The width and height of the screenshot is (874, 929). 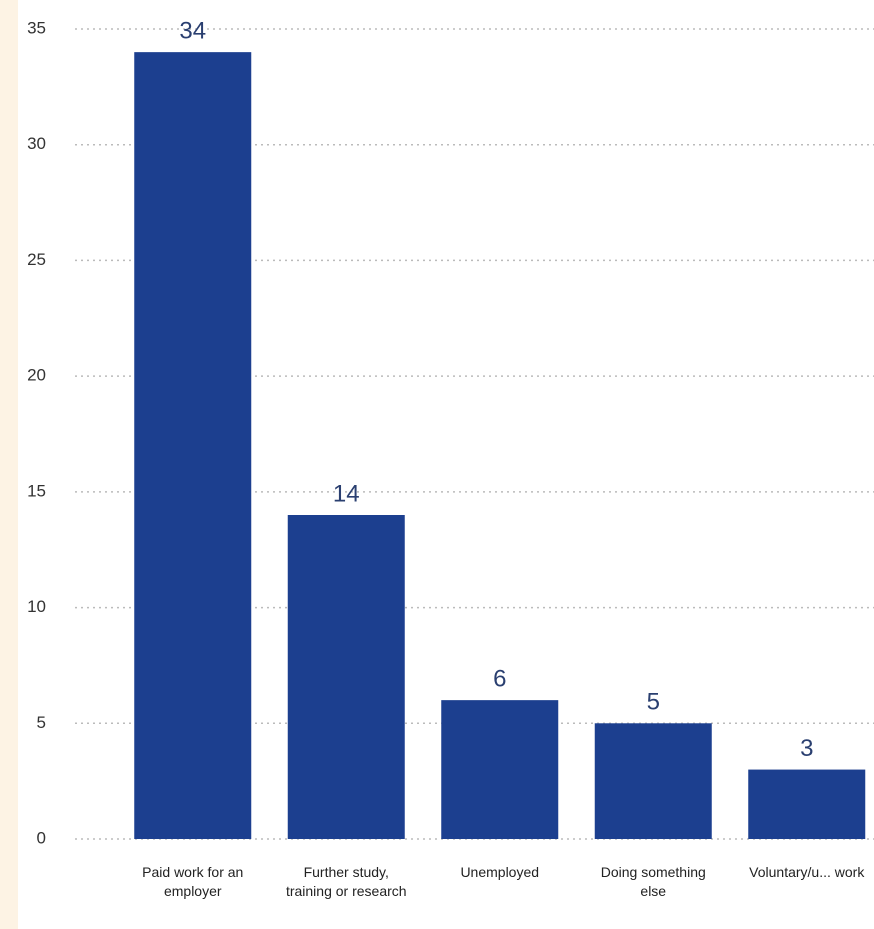 I want to click on y-tick-label: 25, so click(x=36, y=259).